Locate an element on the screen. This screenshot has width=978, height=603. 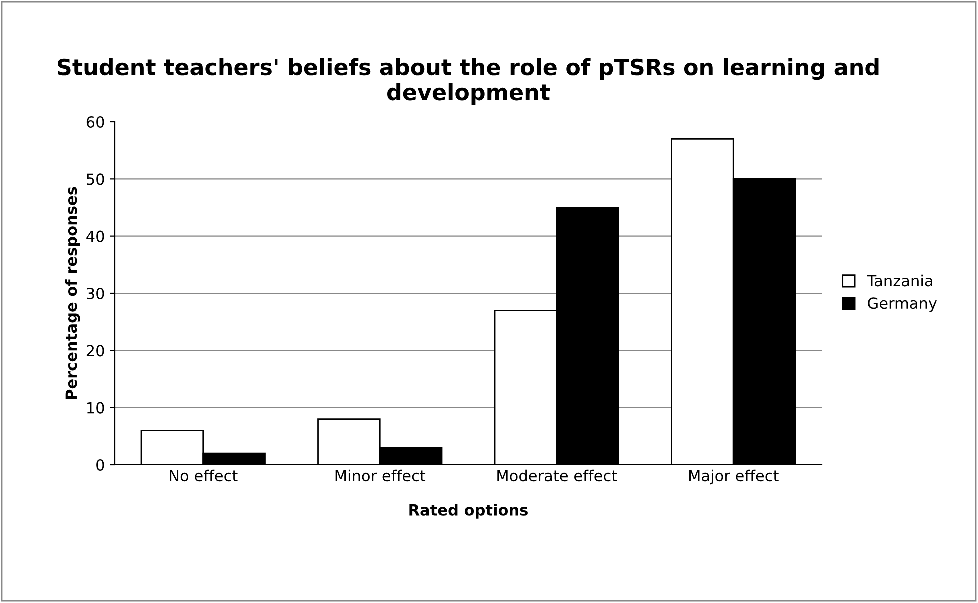
y-tick-label: 40 is located at coordinates (95, 236).